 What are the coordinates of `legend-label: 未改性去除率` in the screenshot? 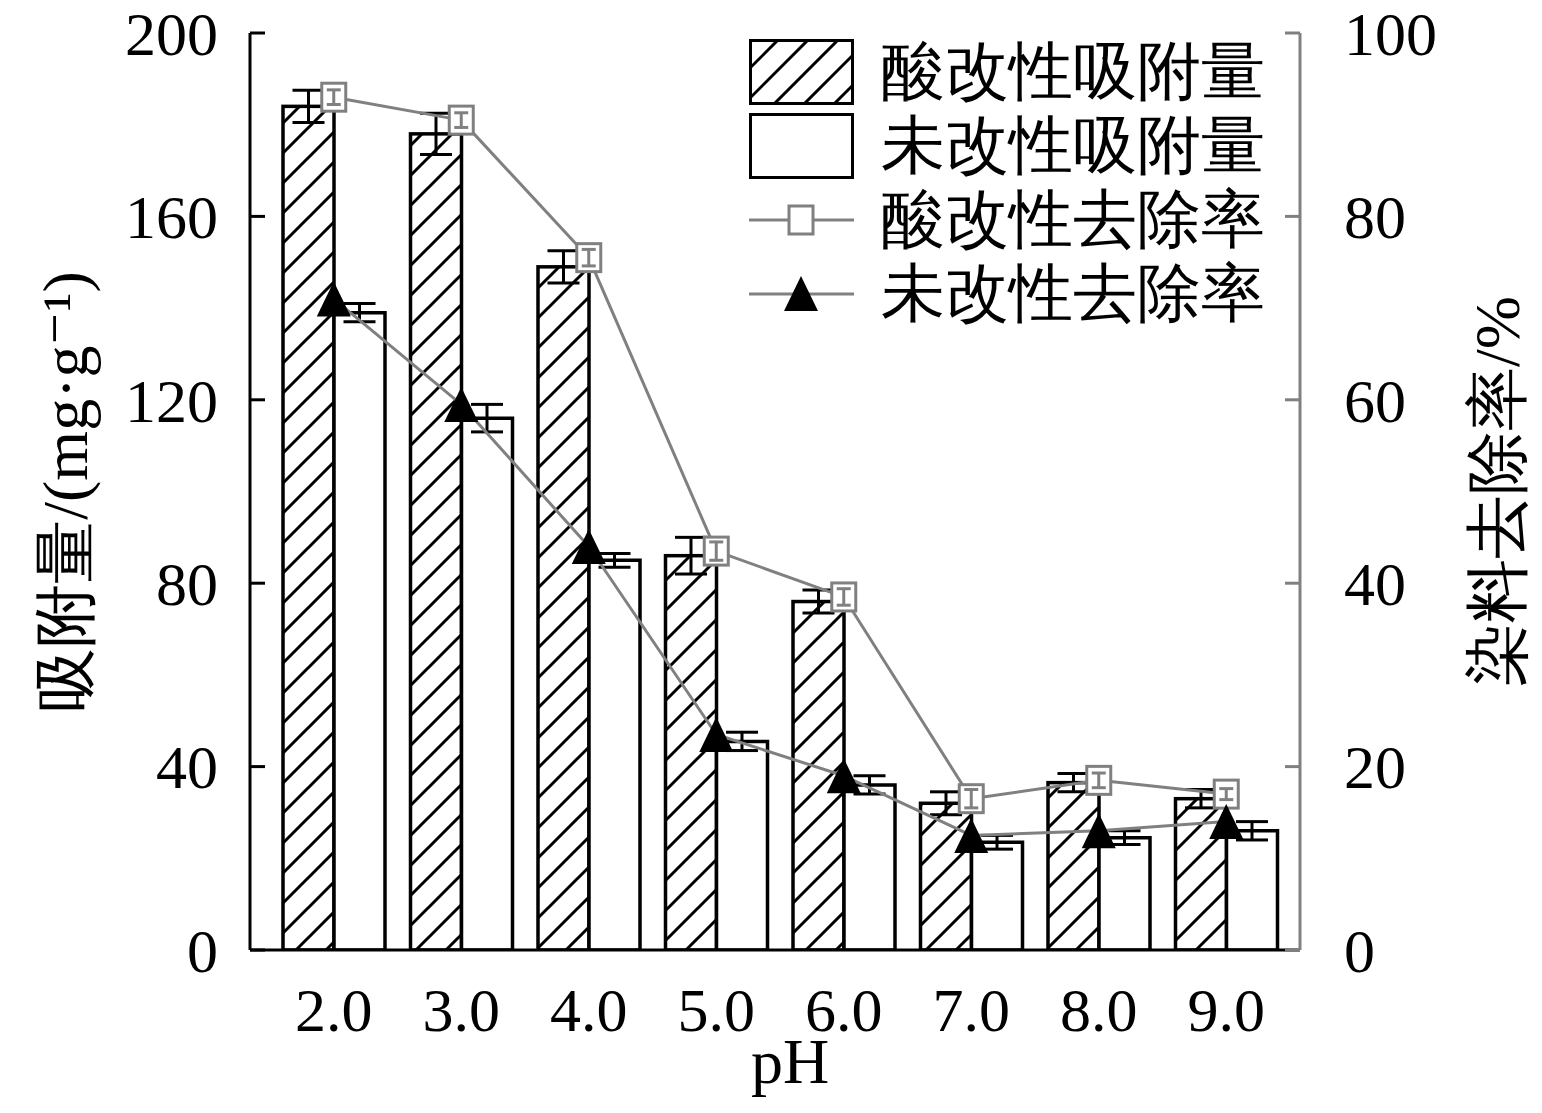 It's located at (1073, 294).